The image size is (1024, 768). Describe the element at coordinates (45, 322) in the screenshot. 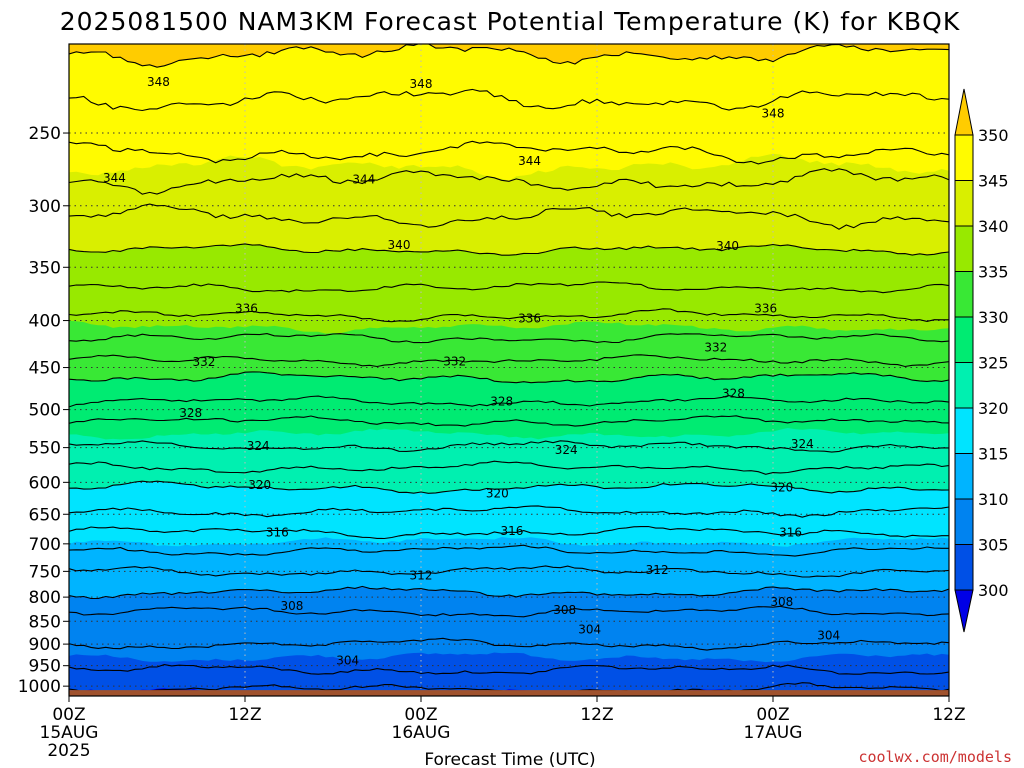

I see `y-tick-label-400: 400` at that location.